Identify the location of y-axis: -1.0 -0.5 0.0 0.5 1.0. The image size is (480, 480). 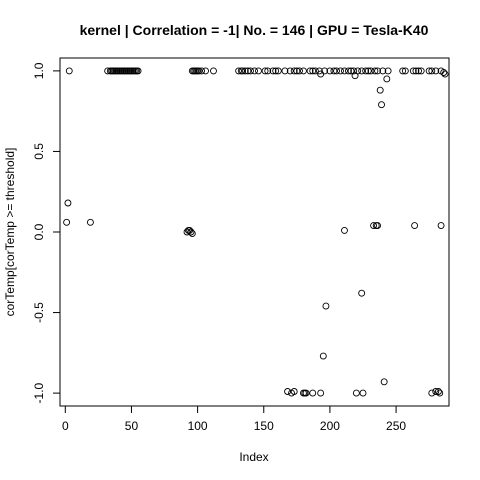
(46, 232).